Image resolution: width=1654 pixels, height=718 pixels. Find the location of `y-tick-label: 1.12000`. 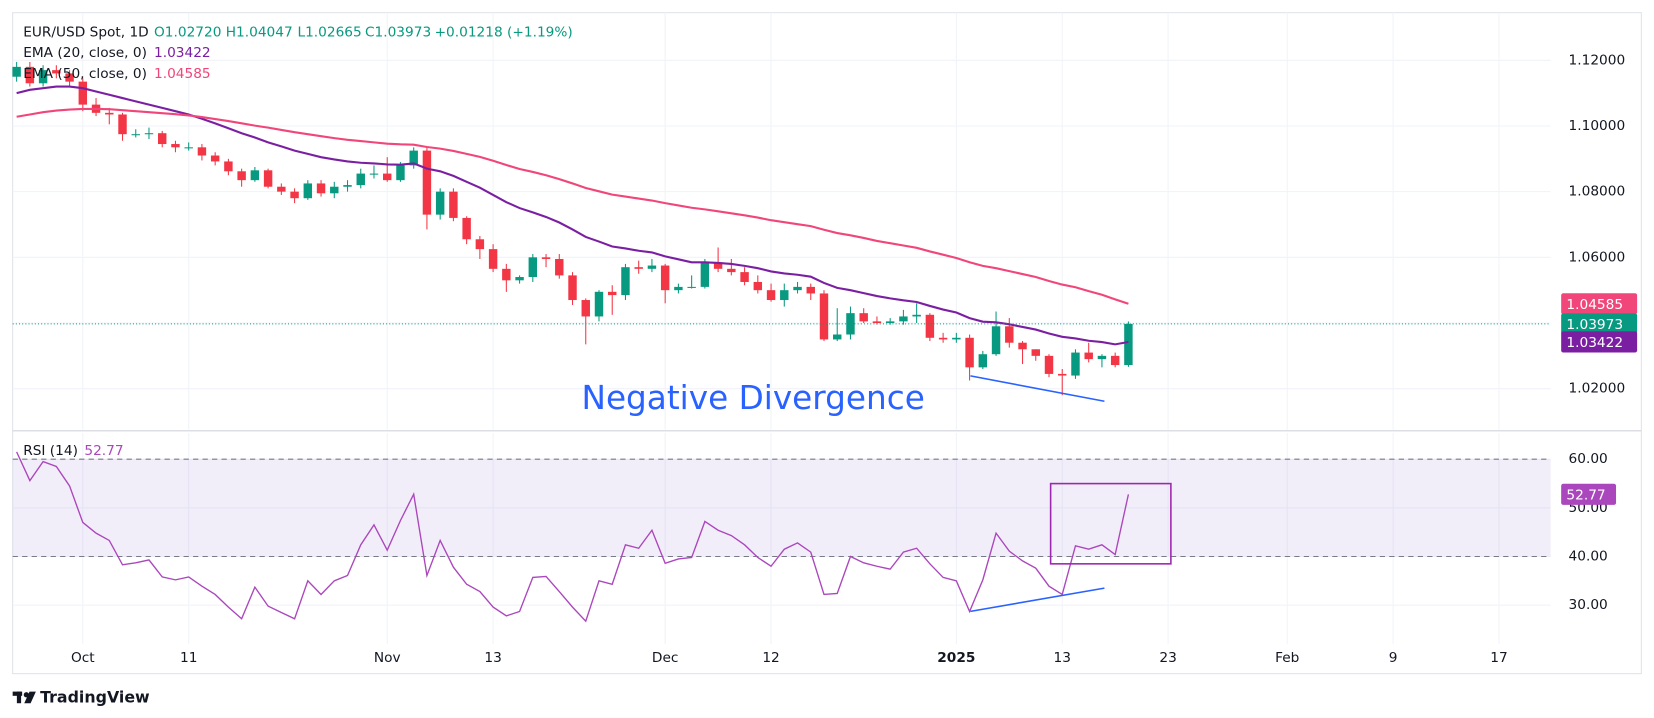

y-tick-label: 1.12000 is located at coordinates (1597, 60).